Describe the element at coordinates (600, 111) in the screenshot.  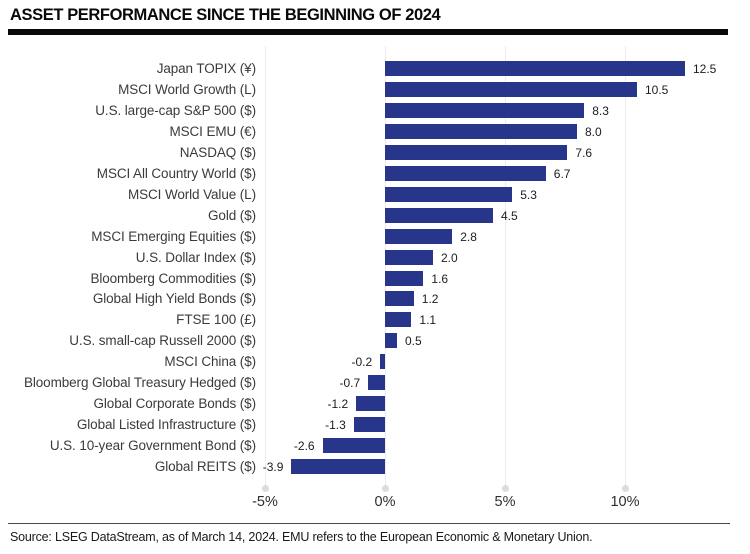
I see `value-label: 8.3` at that location.